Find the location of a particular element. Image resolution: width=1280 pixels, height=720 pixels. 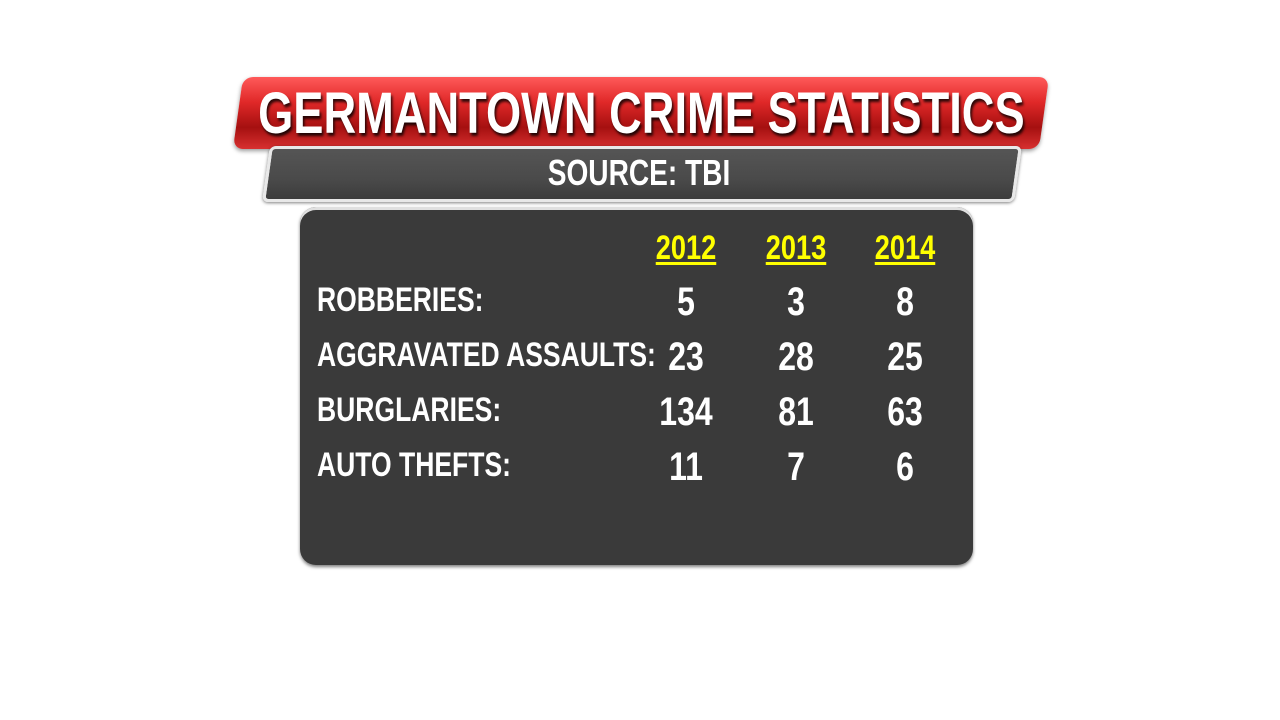

table-cell-value: 23 is located at coordinates (686, 357).